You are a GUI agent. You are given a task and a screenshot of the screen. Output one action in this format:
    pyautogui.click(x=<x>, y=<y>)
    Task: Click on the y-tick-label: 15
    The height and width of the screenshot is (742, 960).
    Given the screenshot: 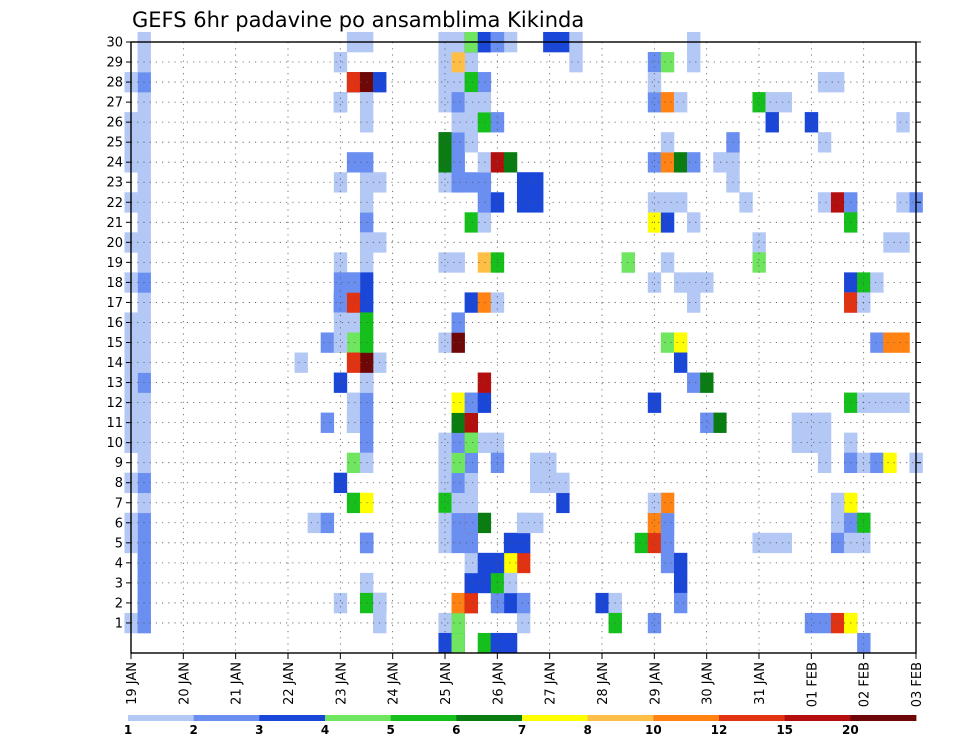 What is the action you would take?
    pyautogui.click(x=114, y=343)
    